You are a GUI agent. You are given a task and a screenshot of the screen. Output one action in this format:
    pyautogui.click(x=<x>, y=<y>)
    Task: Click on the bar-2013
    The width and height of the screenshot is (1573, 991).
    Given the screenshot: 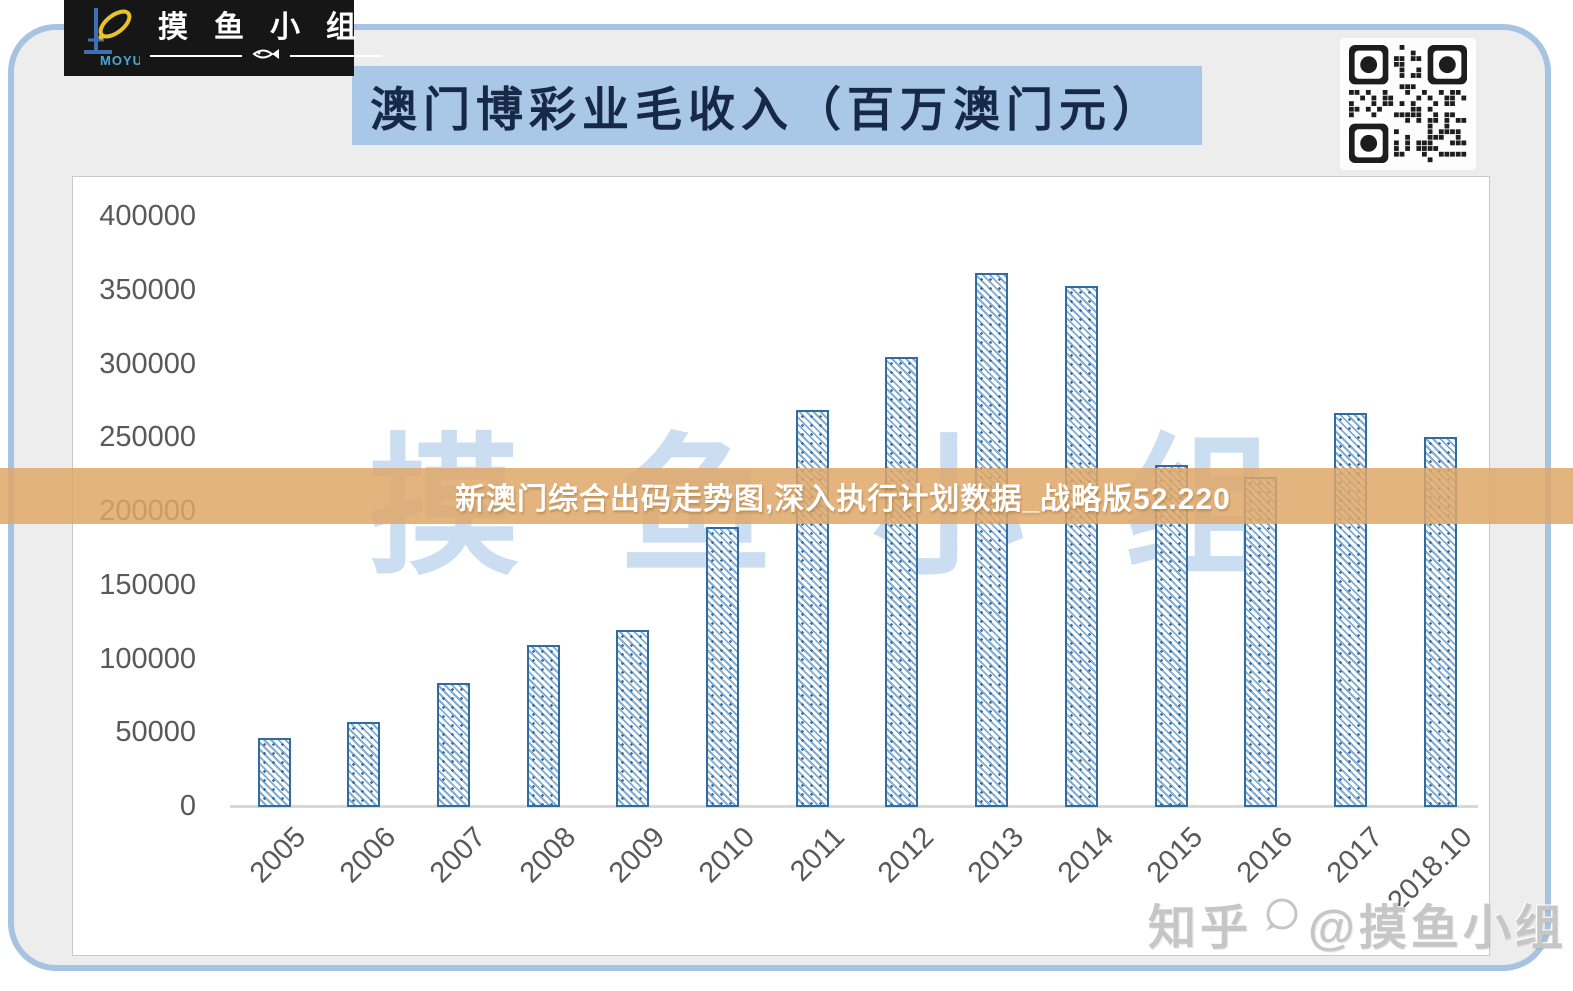 What is the action you would take?
    pyautogui.click(x=992, y=540)
    